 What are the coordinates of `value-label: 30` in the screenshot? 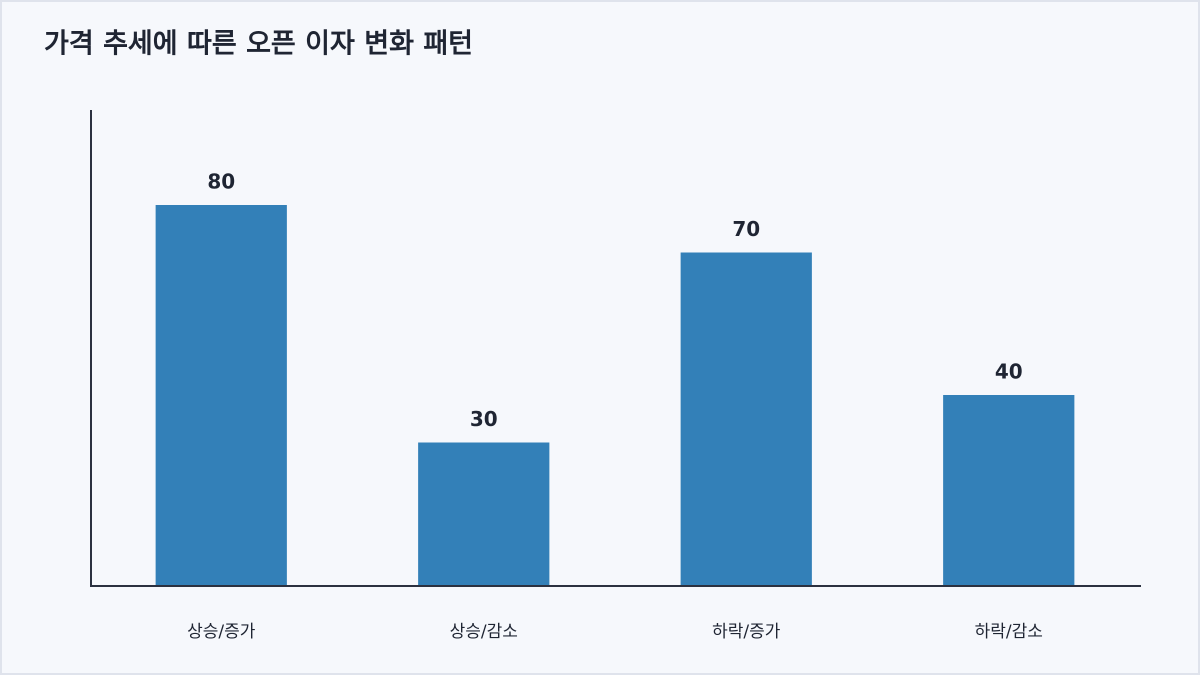 It's located at (484, 419).